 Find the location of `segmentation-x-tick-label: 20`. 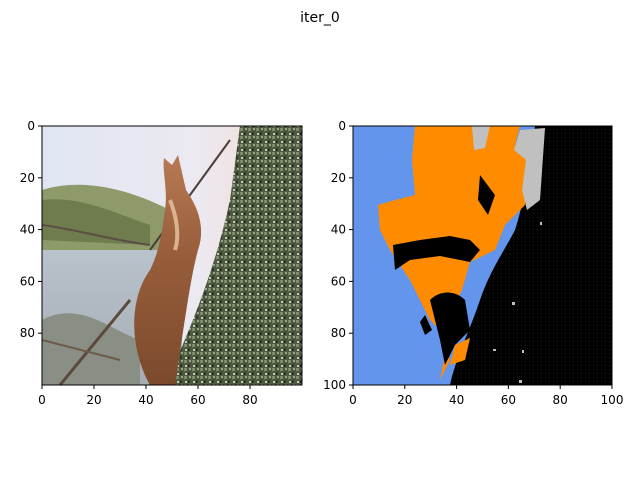

segmentation-x-tick-label: 20 is located at coordinates (404, 400).